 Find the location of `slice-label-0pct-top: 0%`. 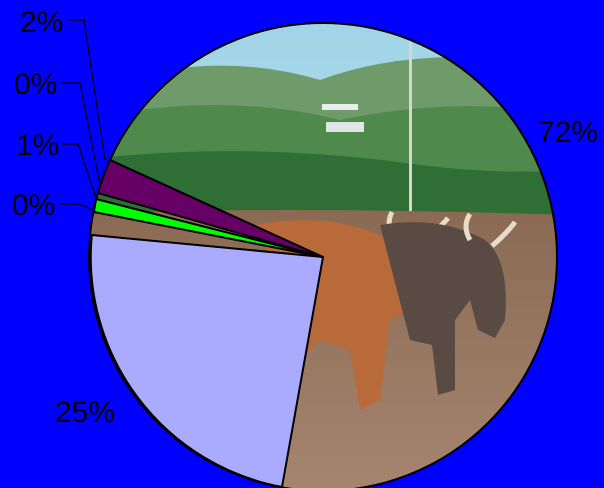

slice-label-0pct-top: 0% is located at coordinates (35, 84).